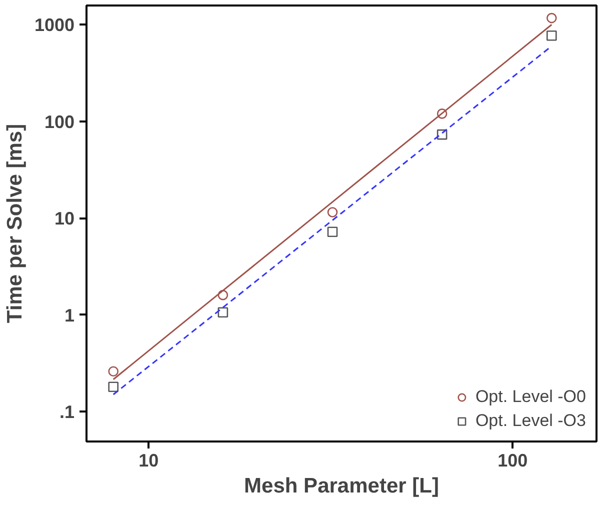 This screenshot has width=613, height=505. I want to click on legend-label: Opt. Level -O0, so click(530, 397).